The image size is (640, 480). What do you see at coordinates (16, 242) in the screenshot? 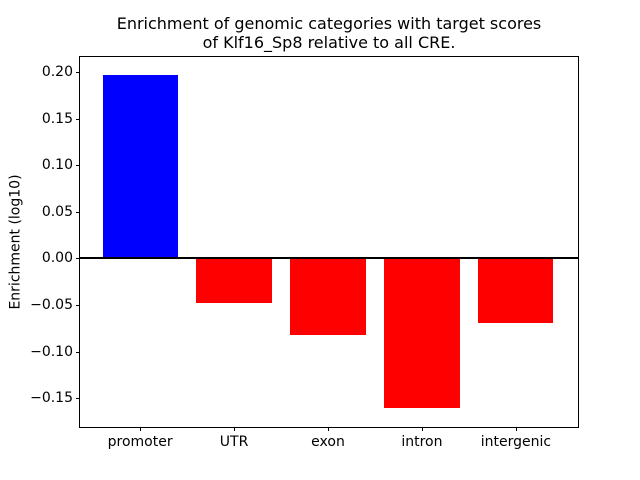
I see `y-axis-label: Enrichment (log10)` at bounding box center [16, 242].